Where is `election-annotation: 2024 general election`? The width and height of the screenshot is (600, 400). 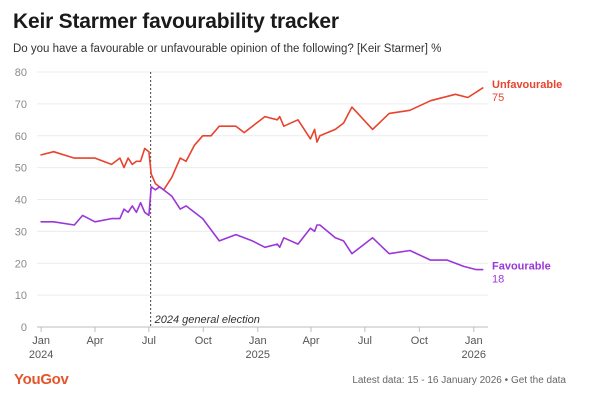 election-annotation: 2024 general election is located at coordinates (207, 320).